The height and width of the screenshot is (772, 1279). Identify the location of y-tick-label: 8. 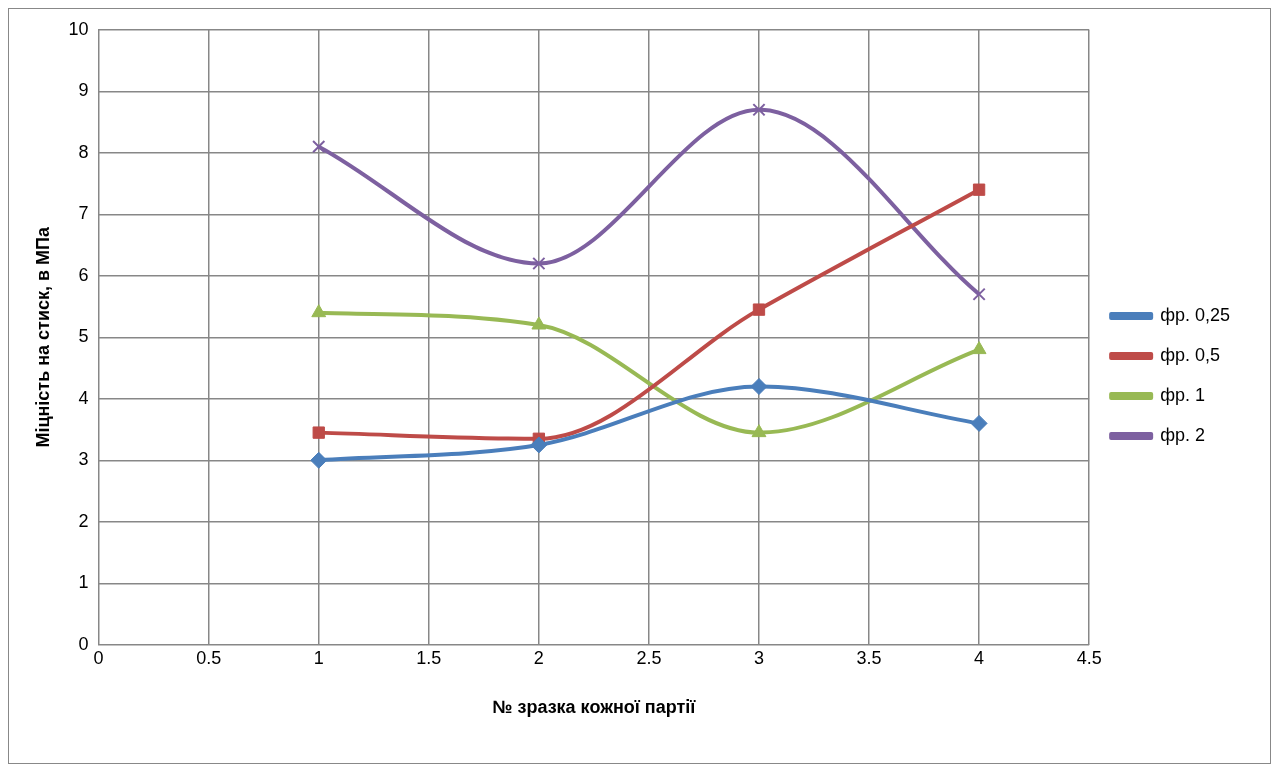
(83, 151).